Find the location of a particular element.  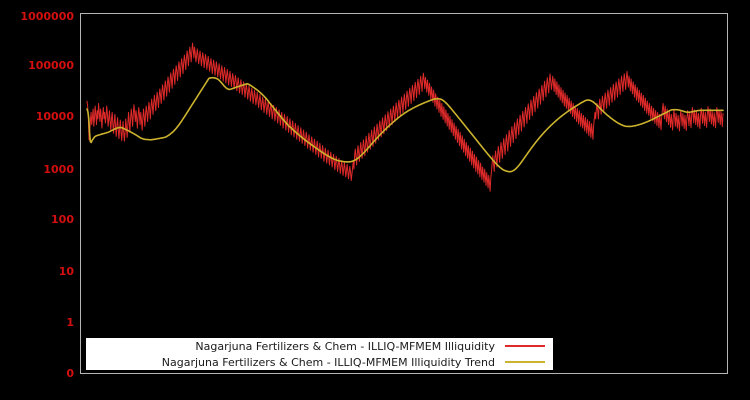

legend-swatch-illiquidity-trend is located at coordinates (525, 362).